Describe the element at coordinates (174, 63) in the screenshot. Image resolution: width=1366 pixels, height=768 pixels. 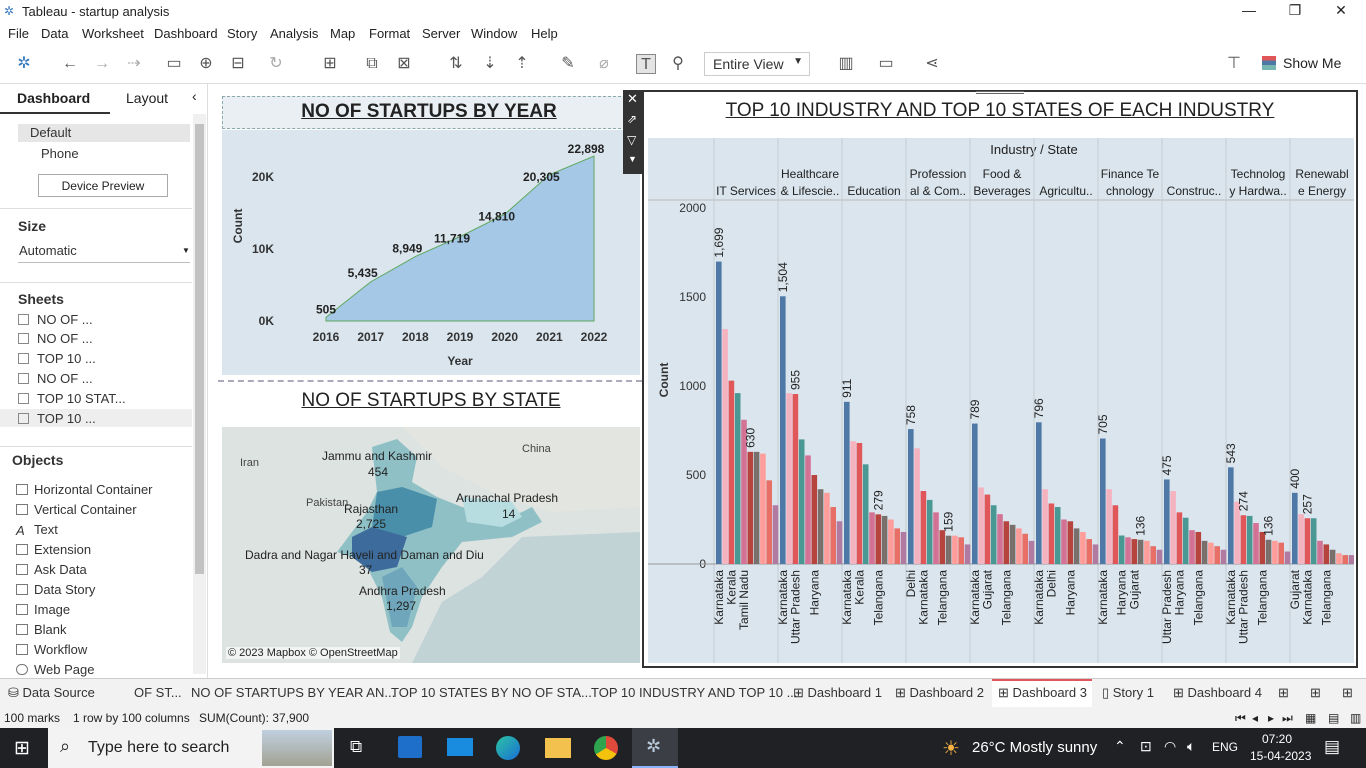
I see `save-icon: ▭` at that location.